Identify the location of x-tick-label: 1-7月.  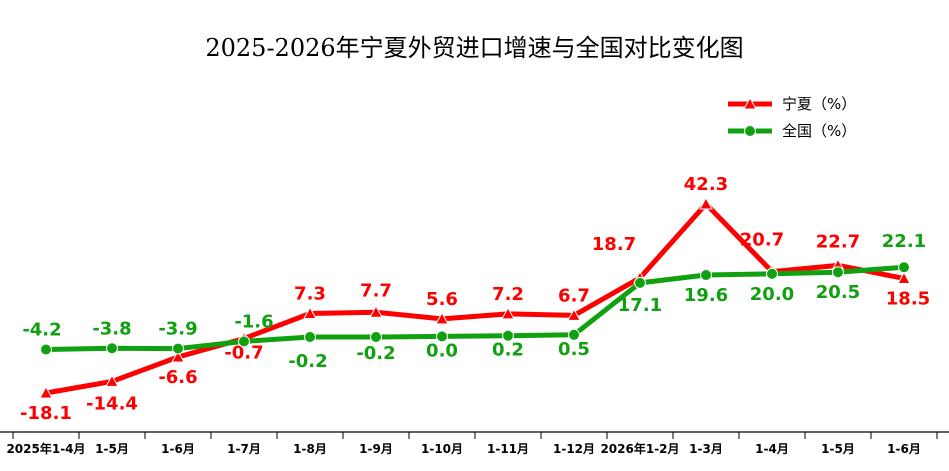
(244, 449).